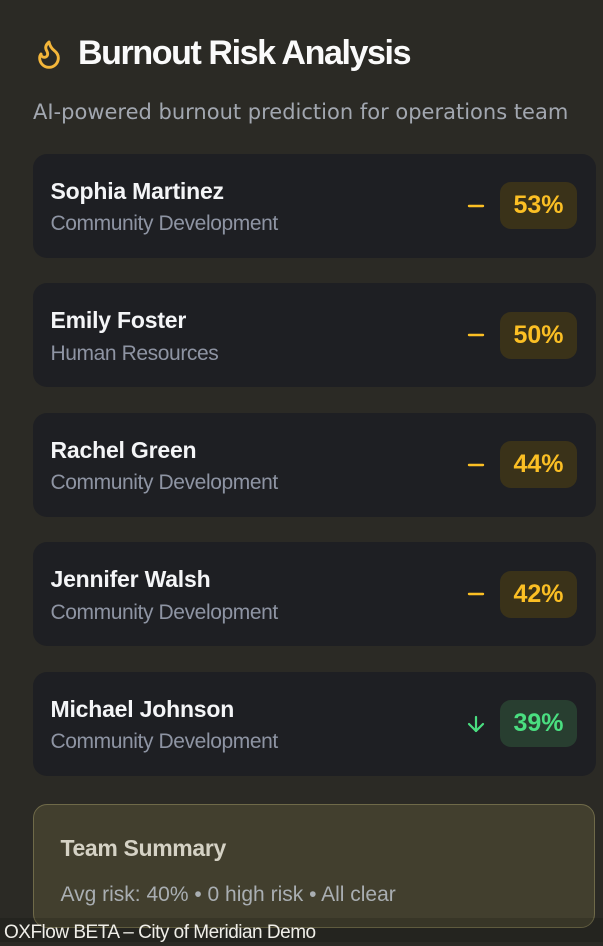 This screenshot has width=603, height=946. Describe the element at coordinates (135, 336) in the screenshot. I see `employee-identity: Emily Foster Human Resources` at that location.